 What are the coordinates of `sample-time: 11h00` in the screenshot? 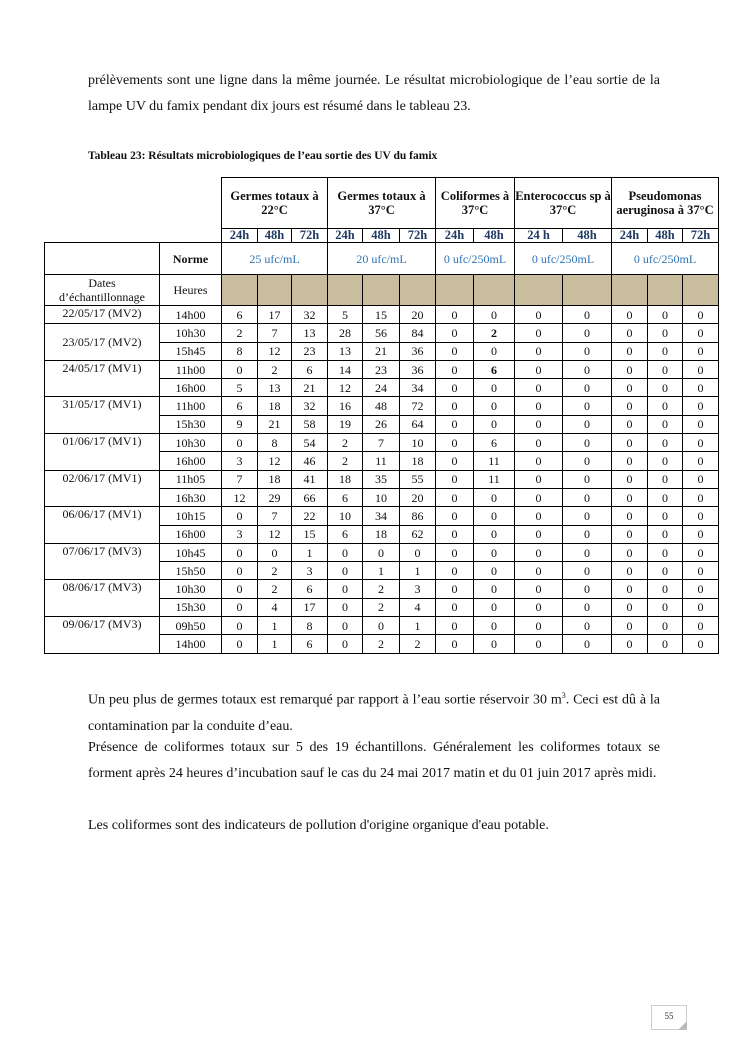 It's located at (190, 406).